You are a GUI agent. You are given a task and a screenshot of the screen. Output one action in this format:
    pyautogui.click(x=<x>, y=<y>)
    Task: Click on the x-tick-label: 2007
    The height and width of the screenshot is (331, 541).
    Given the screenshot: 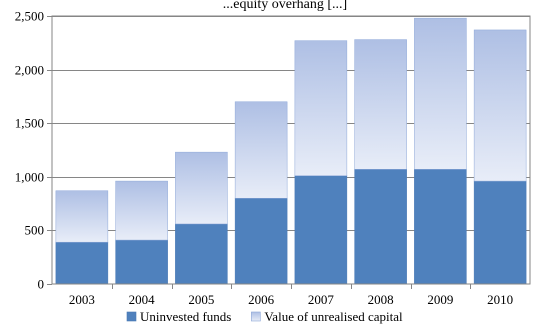 What is the action you would take?
    pyautogui.click(x=321, y=299)
    